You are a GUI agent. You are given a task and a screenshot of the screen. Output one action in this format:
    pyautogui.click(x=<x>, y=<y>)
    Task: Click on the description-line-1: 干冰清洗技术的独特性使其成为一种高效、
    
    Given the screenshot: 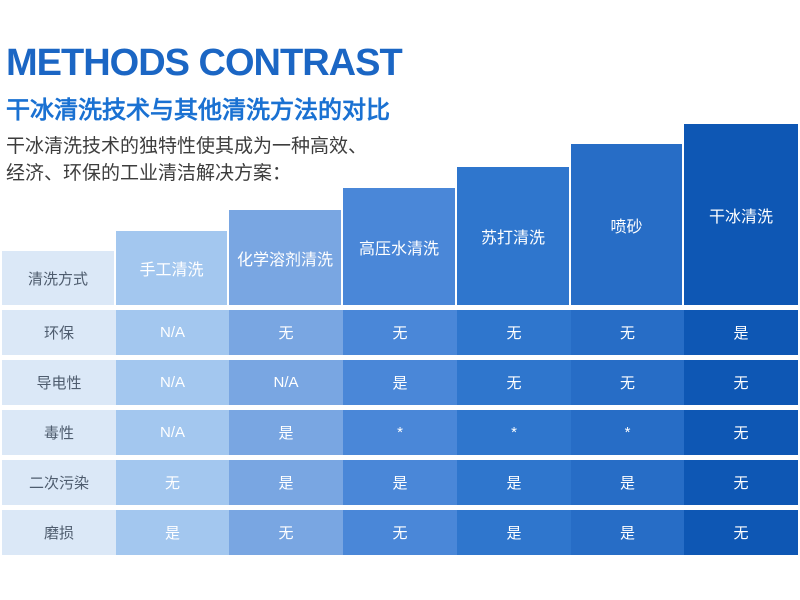 What is the action you would take?
    pyautogui.click(x=187, y=146)
    